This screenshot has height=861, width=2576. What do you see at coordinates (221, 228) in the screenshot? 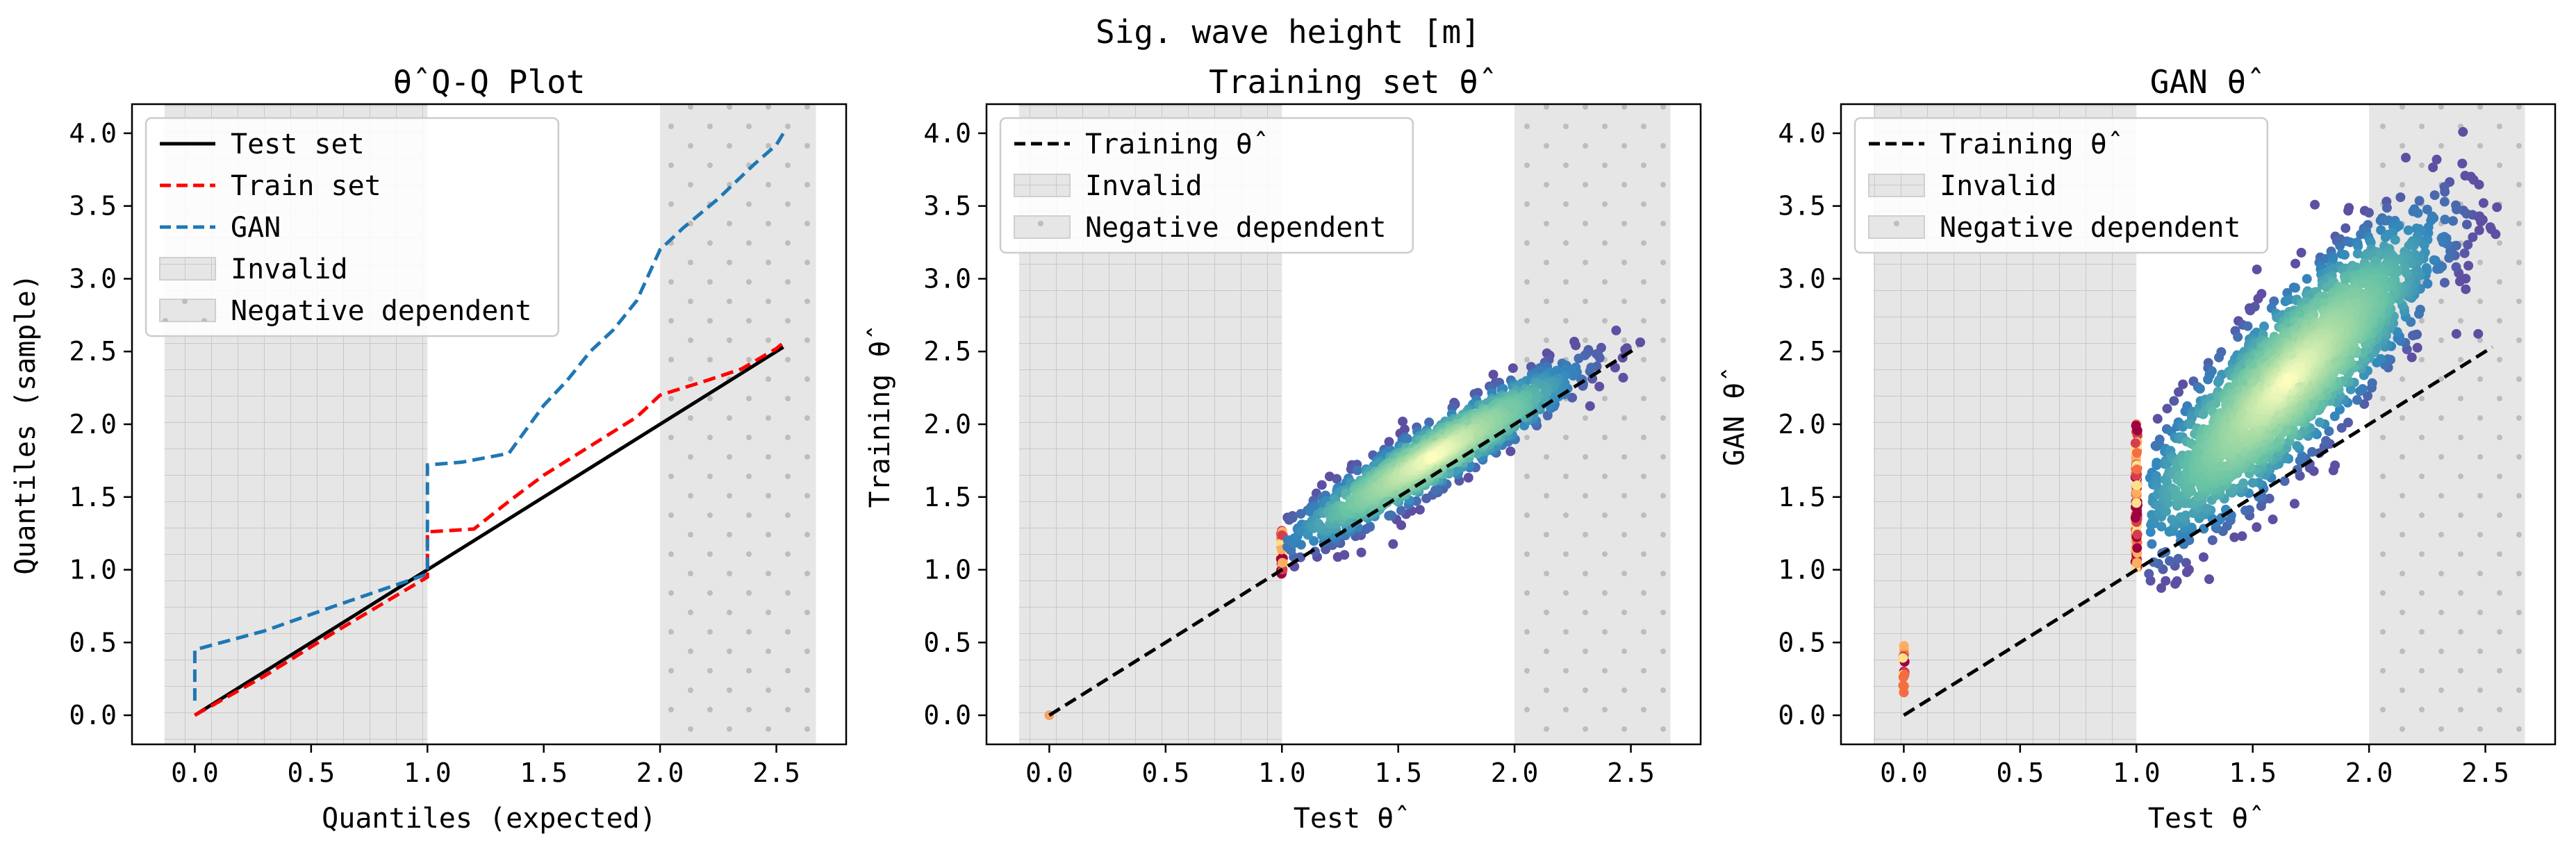
I see `legend-item: GAN` at bounding box center [221, 228].